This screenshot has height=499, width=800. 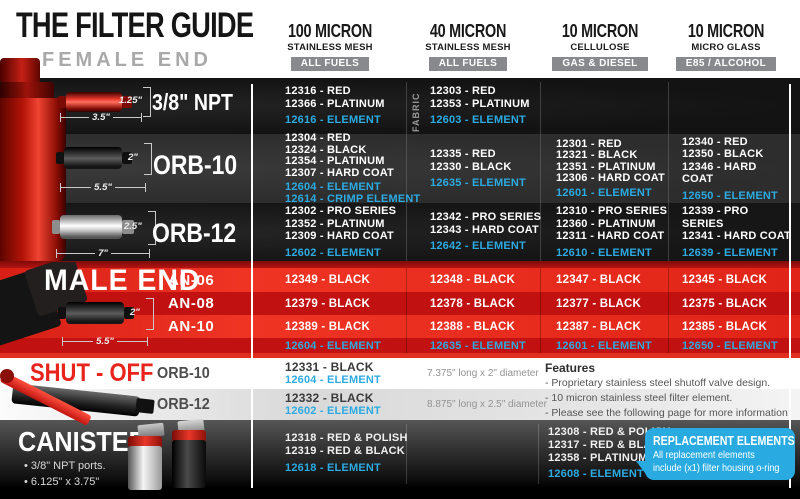 I want to click on element-number: 12602 - ELEMENT, so click(x=333, y=411).